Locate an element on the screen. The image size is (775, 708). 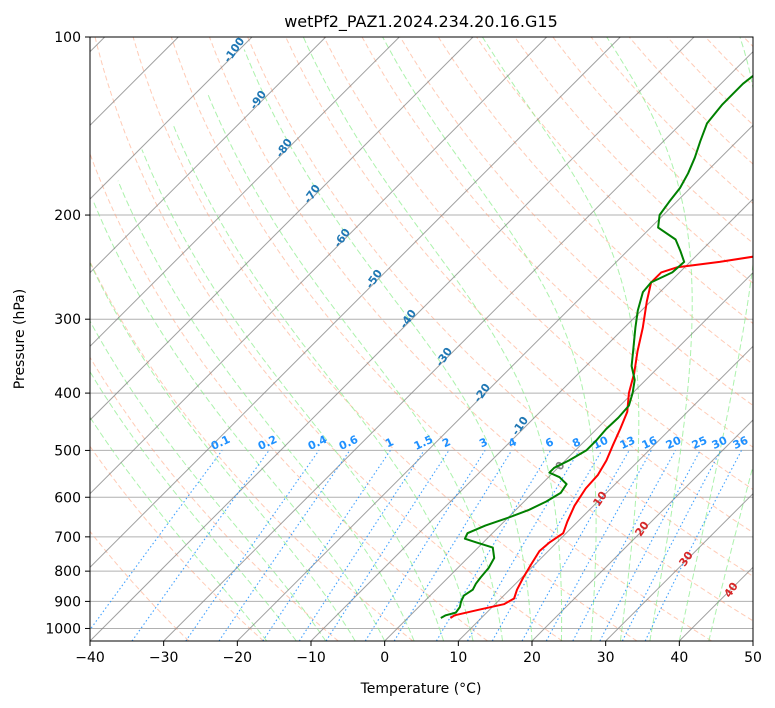
isotherm-label: -20 is located at coordinates (482, 393).